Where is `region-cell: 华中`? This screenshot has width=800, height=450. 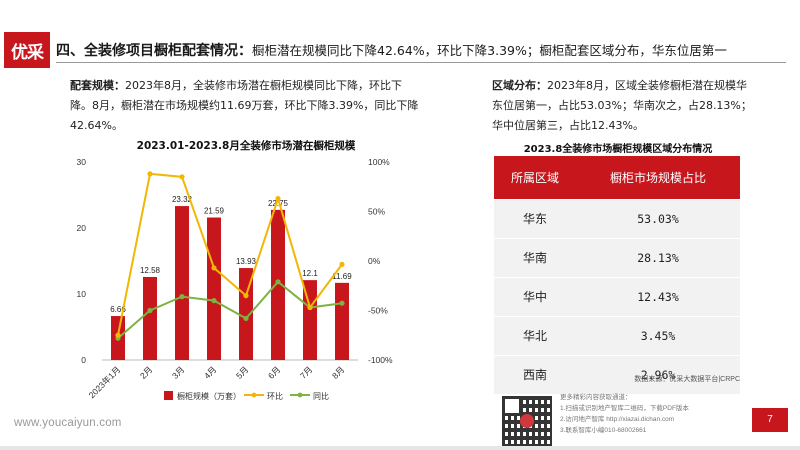
region-cell: 华中 is located at coordinates (535, 296).